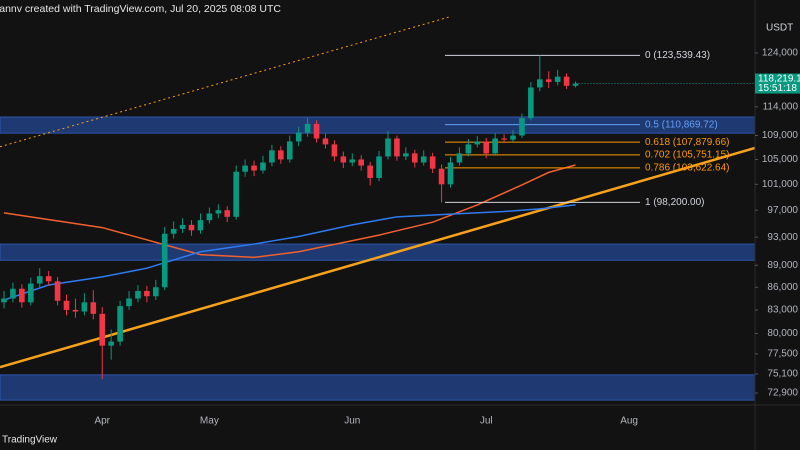 The image size is (800, 450). What do you see at coordinates (782, 333) in the screenshot?
I see `y-tick-label: 80,000` at bounding box center [782, 333].